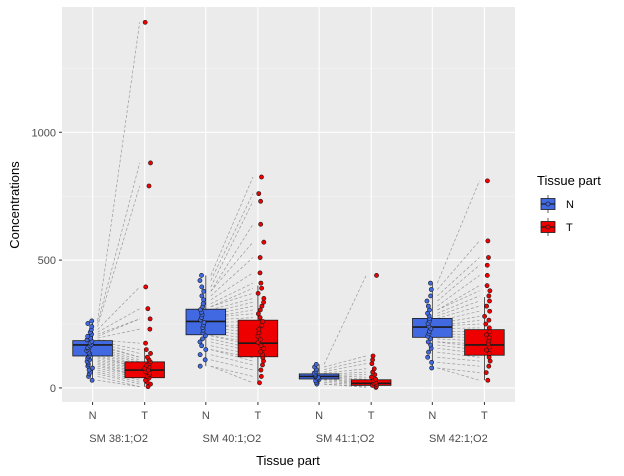  What do you see at coordinates (118, 439) in the screenshot?
I see `group-label: SM 38:1;O2` at bounding box center [118, 439].